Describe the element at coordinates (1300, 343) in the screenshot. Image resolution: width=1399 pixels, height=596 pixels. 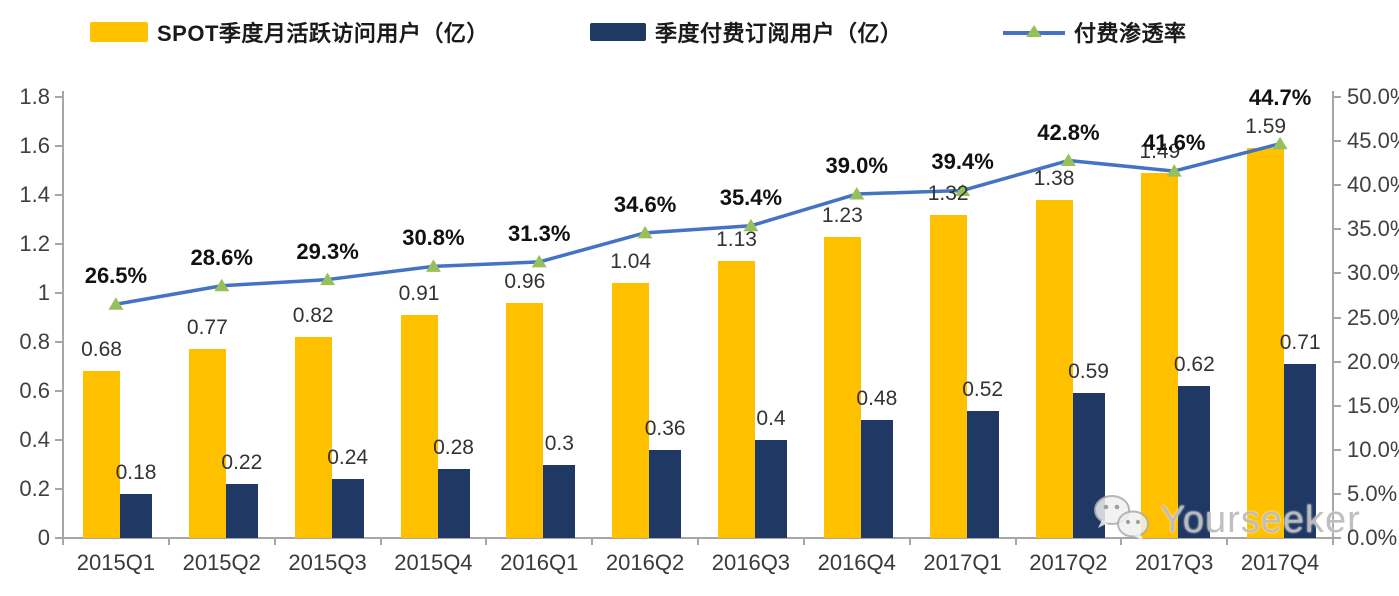
I see `bar-label-paid: 0.71` at that location.